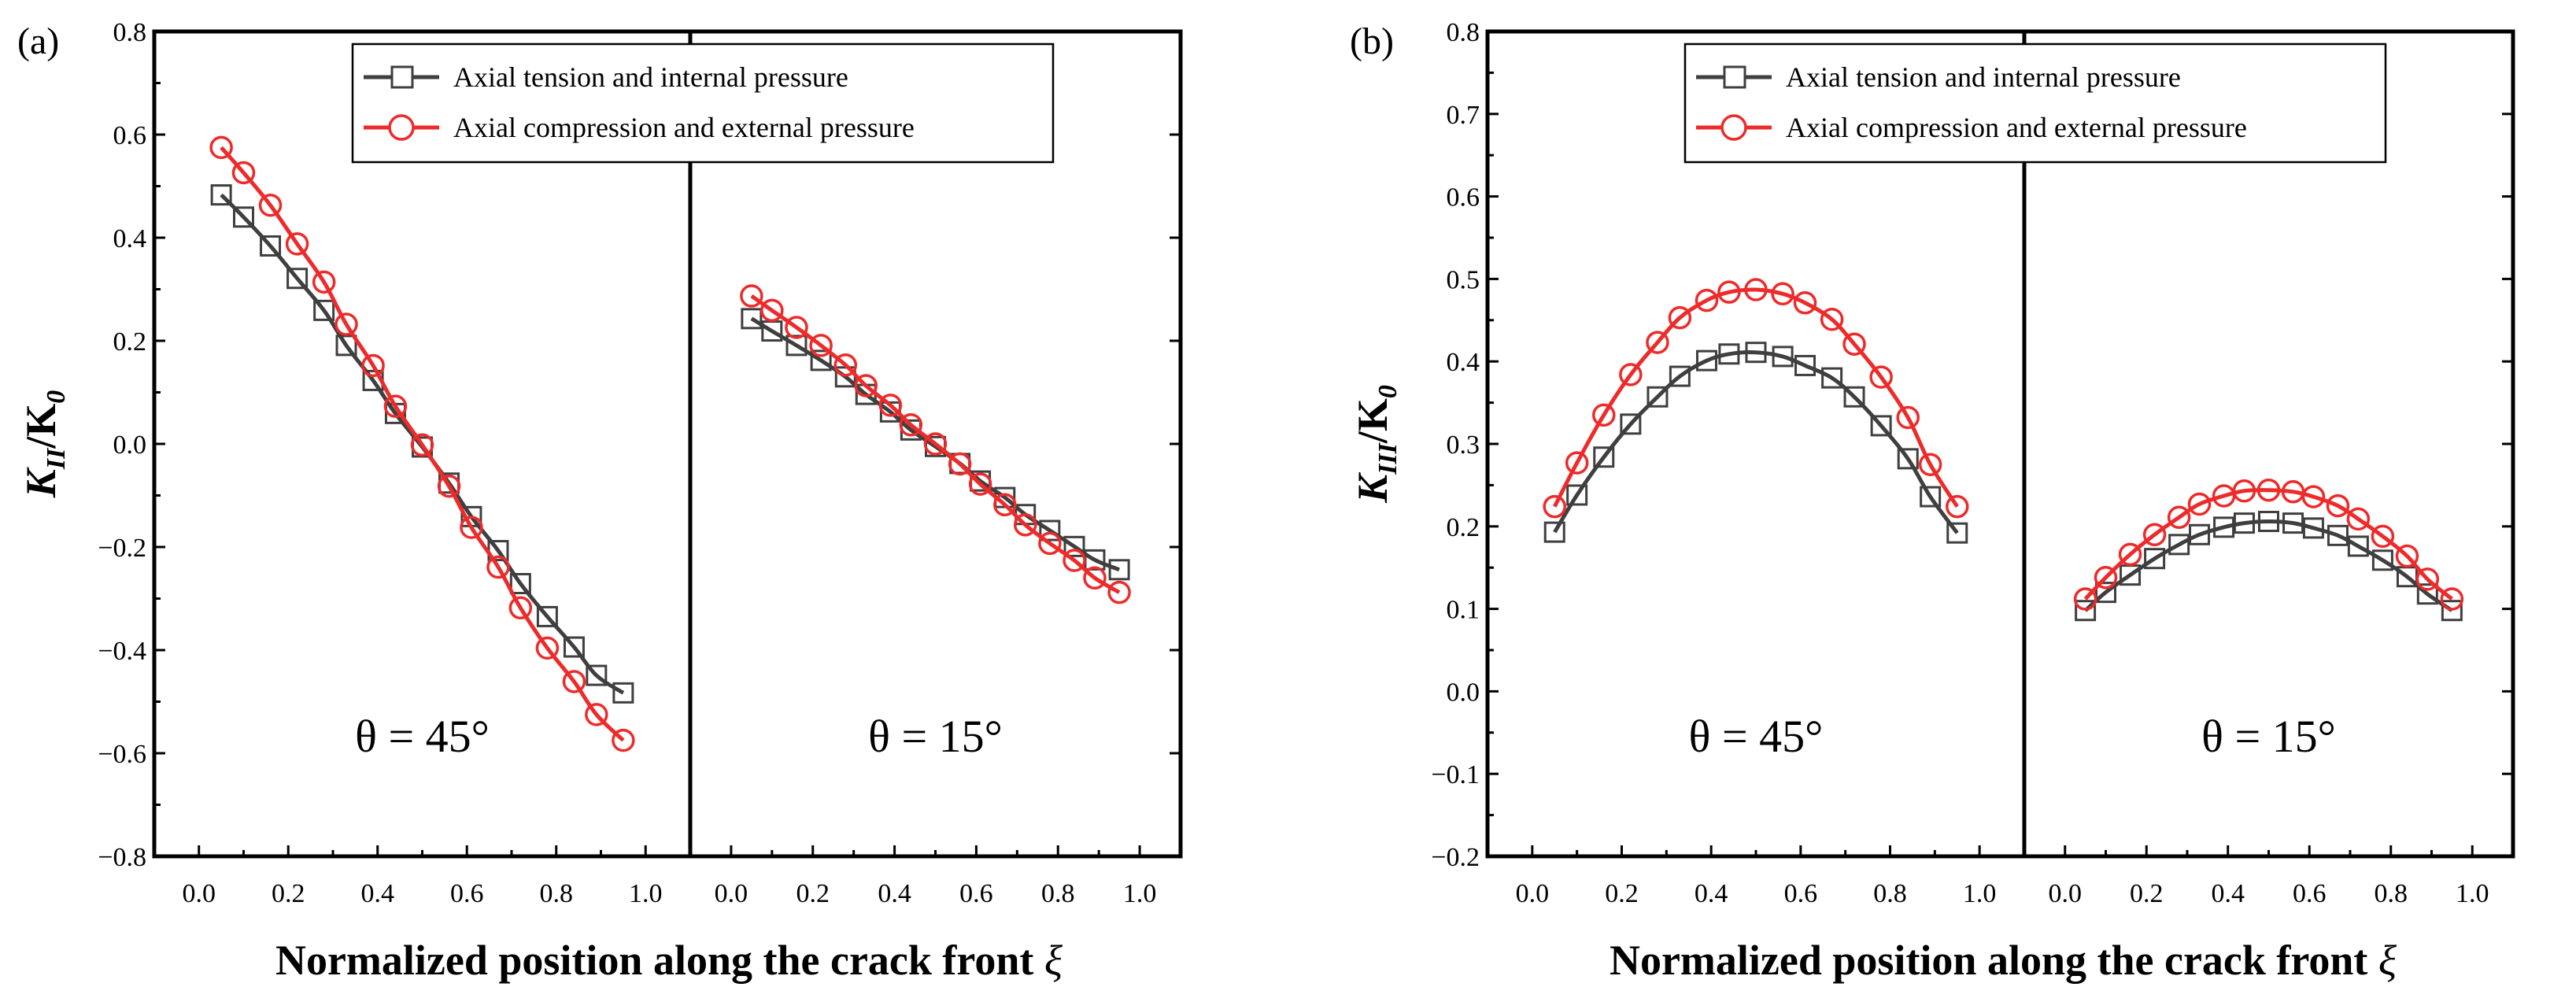 This screenshot has height=998, width=2576. What do you see at coordinates (1372, 41) in the screenshot?
I see `panel-label: (b)` at bounding box center [1372, 41].